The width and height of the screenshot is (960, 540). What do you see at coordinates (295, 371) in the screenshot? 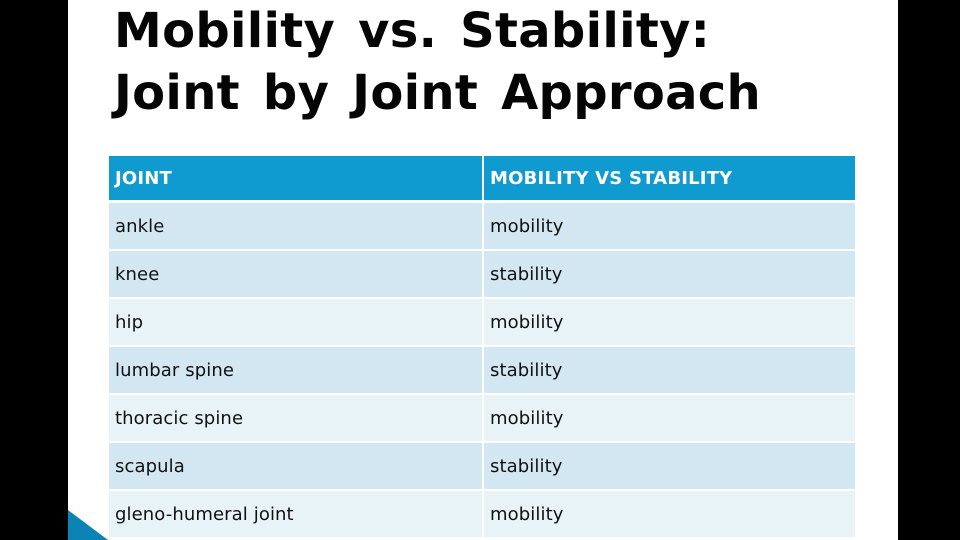
I see `joint-cell: lumbar spine` at bounding box center [295, 371].